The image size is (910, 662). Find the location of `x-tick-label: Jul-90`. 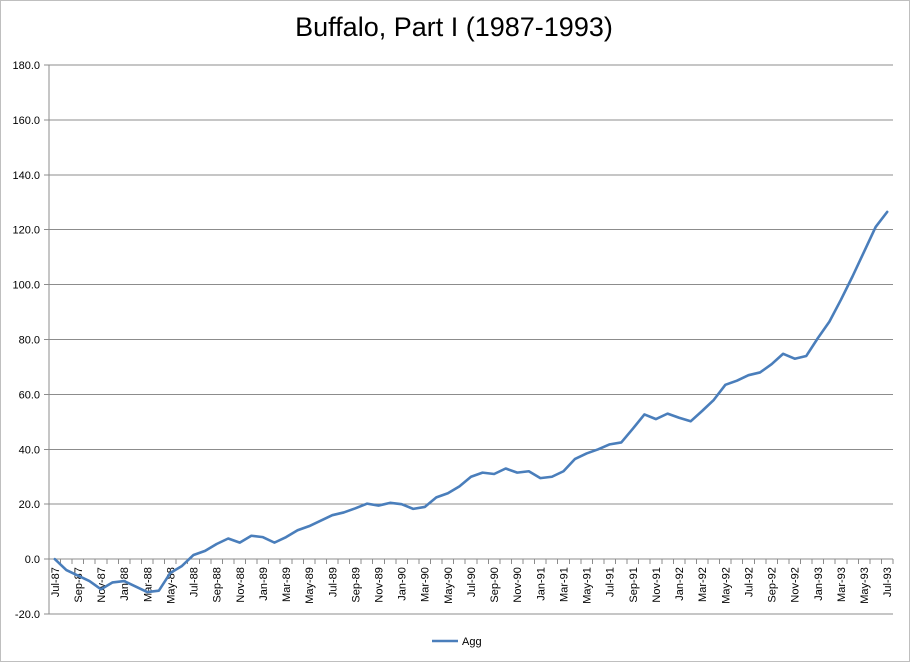

x-tick-label: Jul-90 is located at coordinates (472, 582).